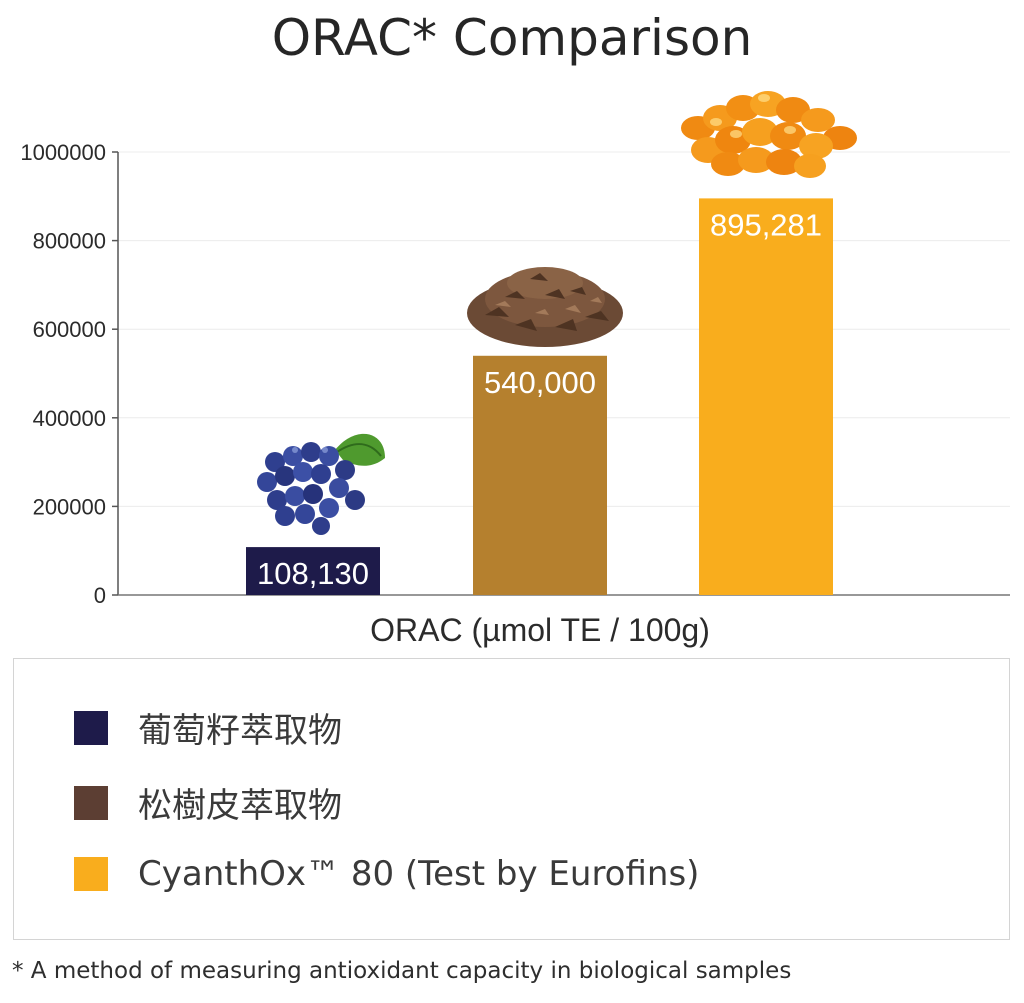 Image resolution: width=1024 pixels, height=1003 pixels. What do you see at coordinates (100, 595) in the screenshot?
I see `y-tick-label: 0` at bounding box center [100, 595].